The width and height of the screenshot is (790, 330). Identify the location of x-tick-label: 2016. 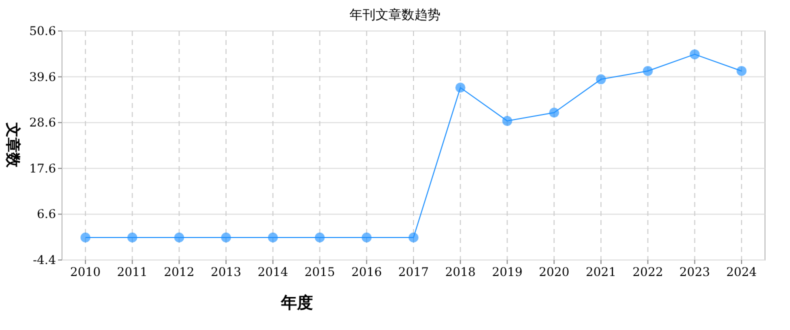
(366, 272).